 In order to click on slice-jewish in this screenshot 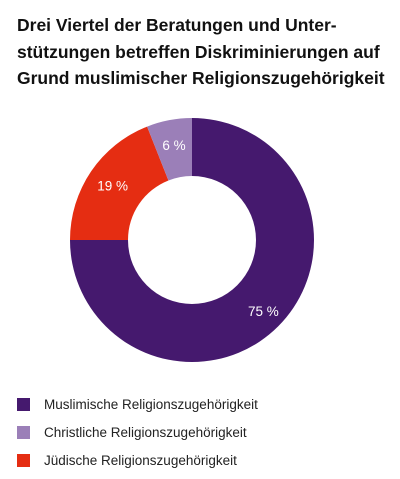, I will do `click(119, 183)`.